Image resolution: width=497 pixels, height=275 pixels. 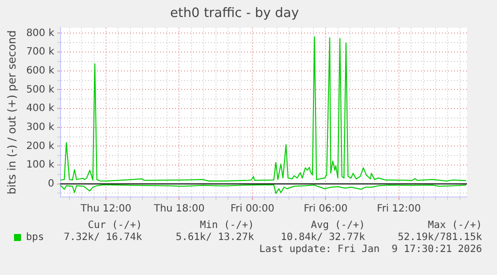 I want to click on x-tick-label: Thu 12:00, so click(x=106, y=209).